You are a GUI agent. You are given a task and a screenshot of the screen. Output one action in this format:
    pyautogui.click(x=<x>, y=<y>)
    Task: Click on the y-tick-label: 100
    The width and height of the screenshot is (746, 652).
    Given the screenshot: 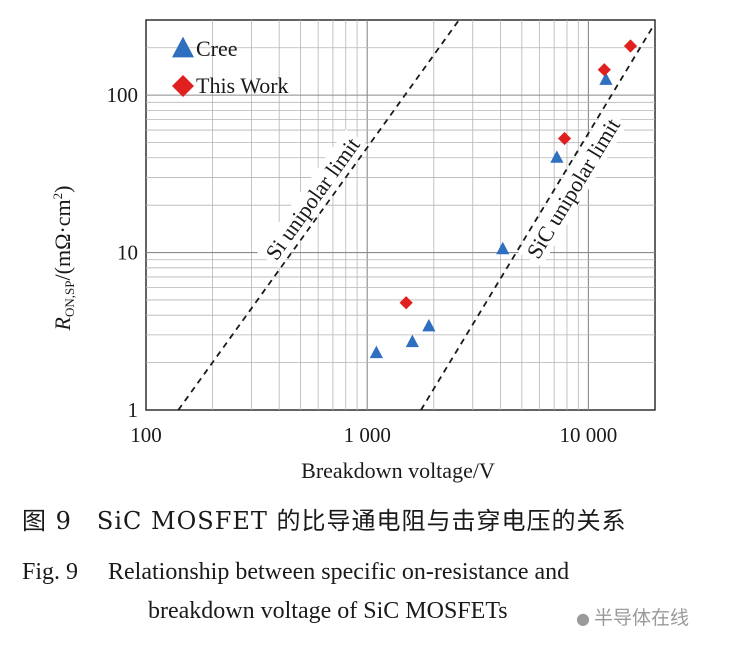 What is the action you would take?
    pyautogui.click(x=123, y=95)
    